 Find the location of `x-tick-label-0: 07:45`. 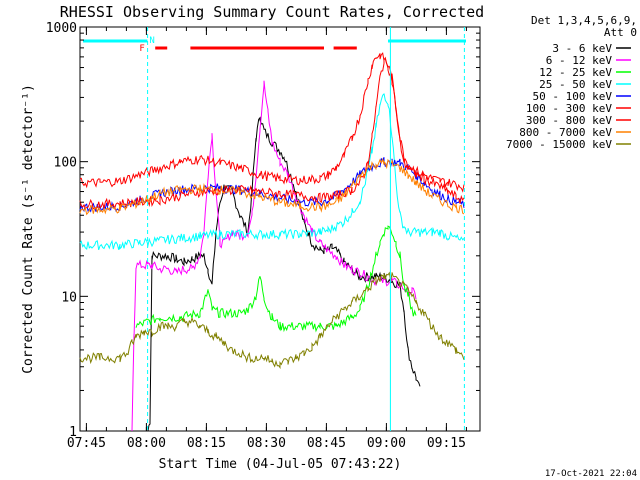

x-tick-label-0: 07:45 is located at coordinates (86, 443).